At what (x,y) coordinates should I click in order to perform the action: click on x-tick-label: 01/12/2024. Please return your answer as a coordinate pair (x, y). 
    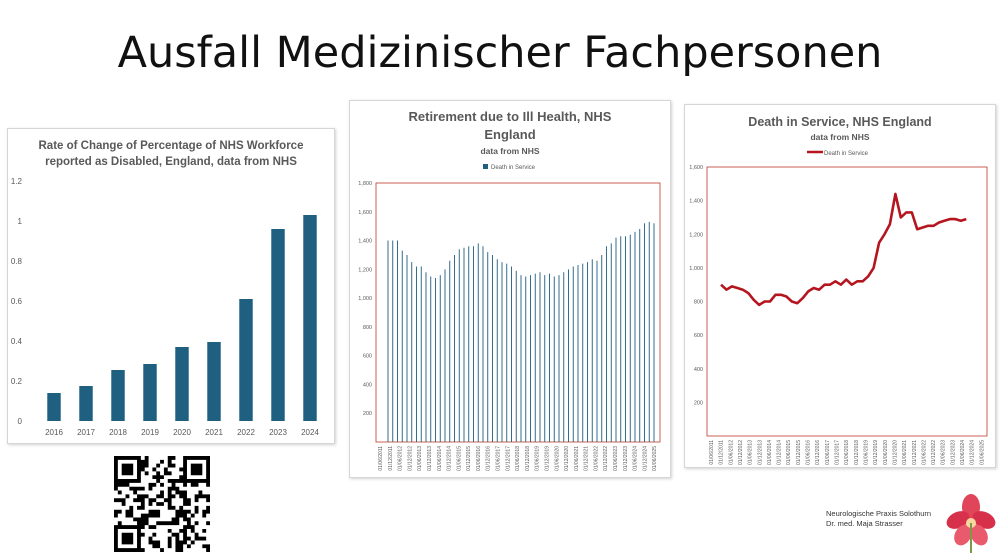
    Looking at the image, I should click on (645, 458).